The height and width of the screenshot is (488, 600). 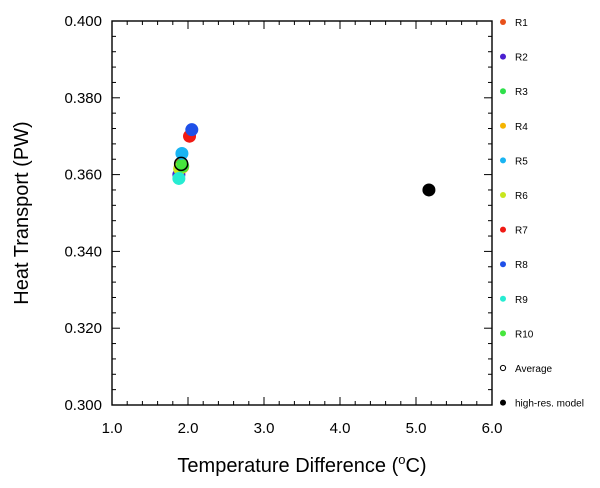 I want to click on data-points, so click(x=304, y=160).